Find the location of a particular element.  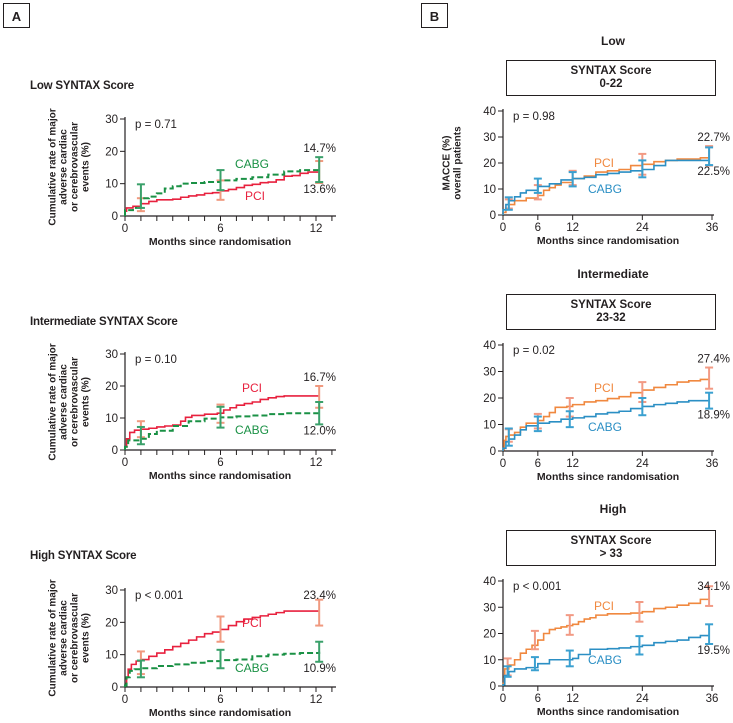

x-tick-label: 36 is located at coordinates (712, 699).